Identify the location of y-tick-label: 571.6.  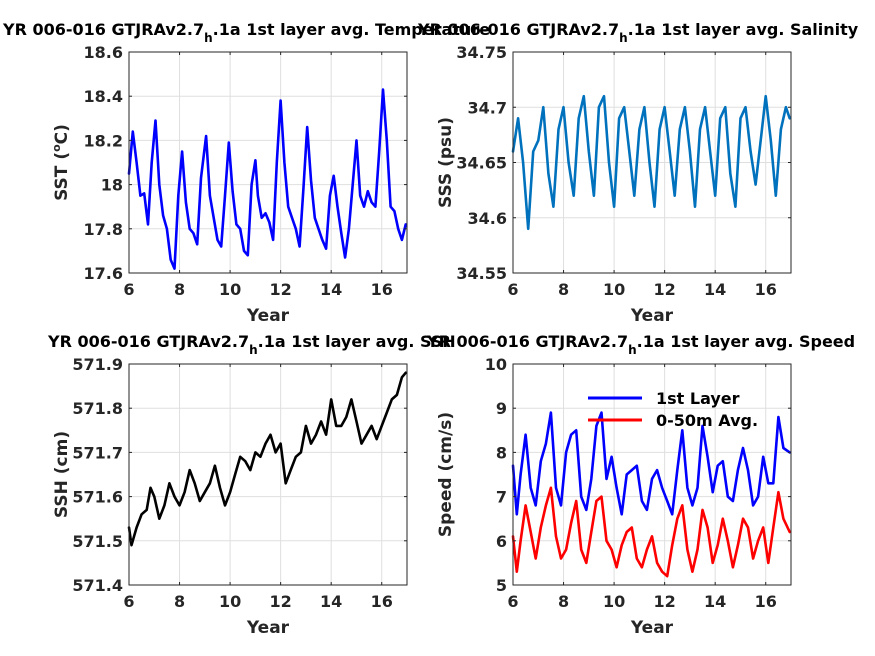
(97, 497).